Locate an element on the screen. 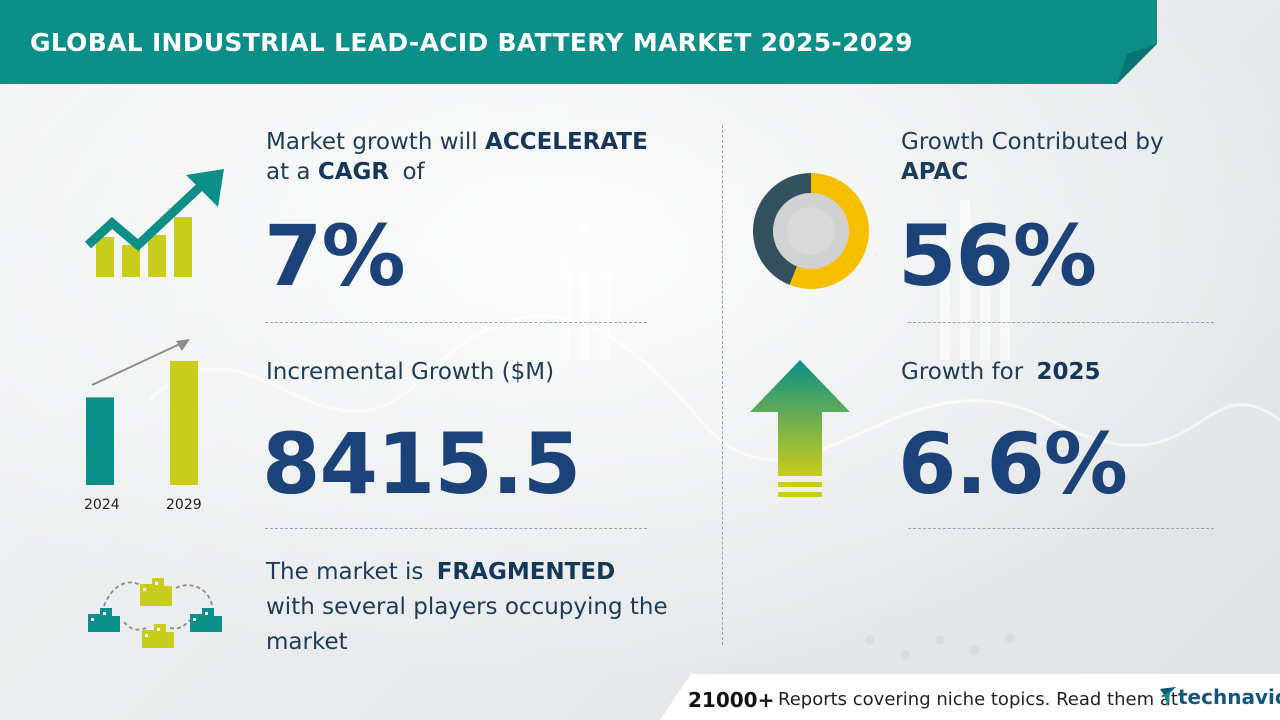 Image resolution: width=1280 pixels, height=720 pixels. cagr-line-1: Market growth will ACCELERATE is located at coordinates (457, 142).